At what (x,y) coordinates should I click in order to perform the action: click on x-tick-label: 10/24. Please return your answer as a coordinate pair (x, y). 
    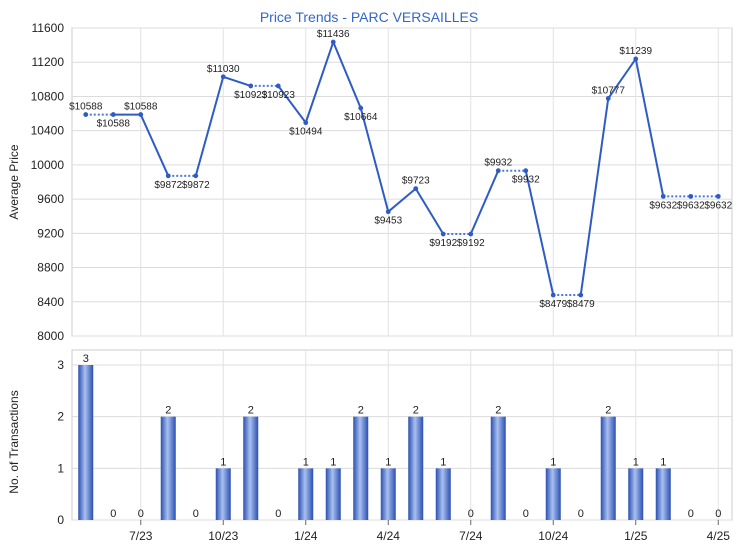
    Looking at the image, I should click on (553, 536).